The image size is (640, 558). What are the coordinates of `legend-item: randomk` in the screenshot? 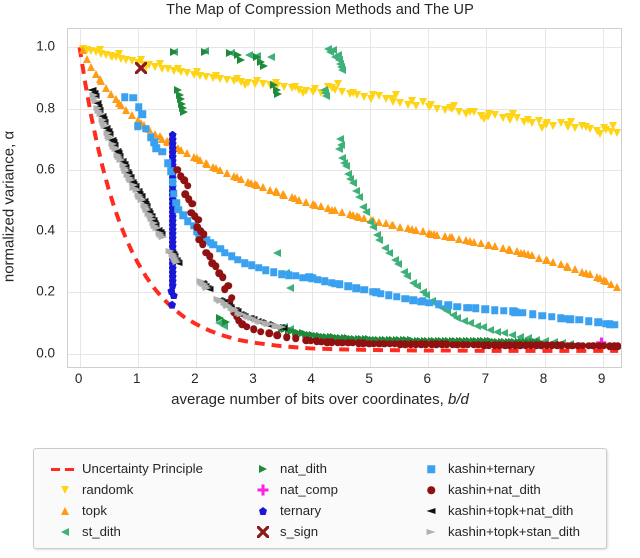 It's located at (148, 489).